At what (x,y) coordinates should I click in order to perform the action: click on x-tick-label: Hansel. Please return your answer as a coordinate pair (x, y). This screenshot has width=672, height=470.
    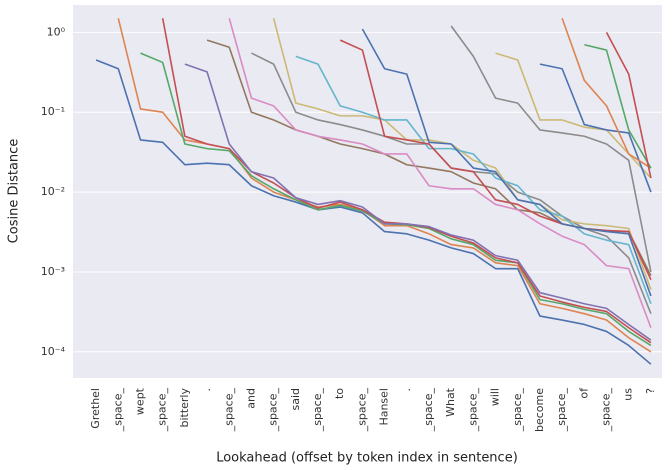
    Looking at the image, I should click on (384, 407).